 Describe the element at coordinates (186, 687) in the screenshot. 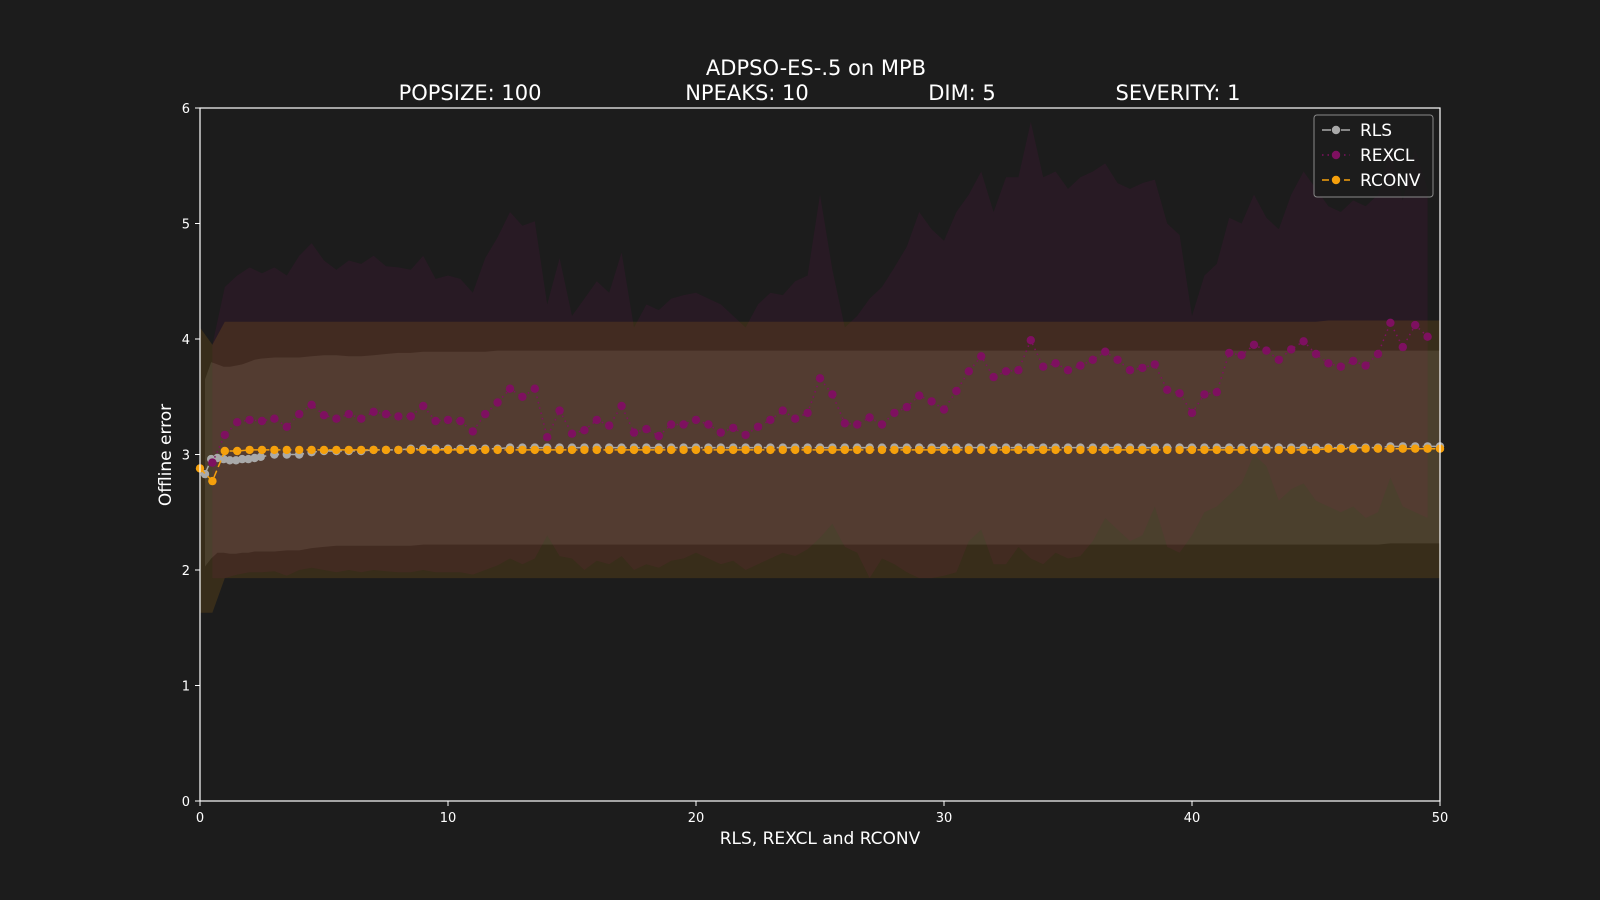

I see `y-tick-label: 1` at that location.